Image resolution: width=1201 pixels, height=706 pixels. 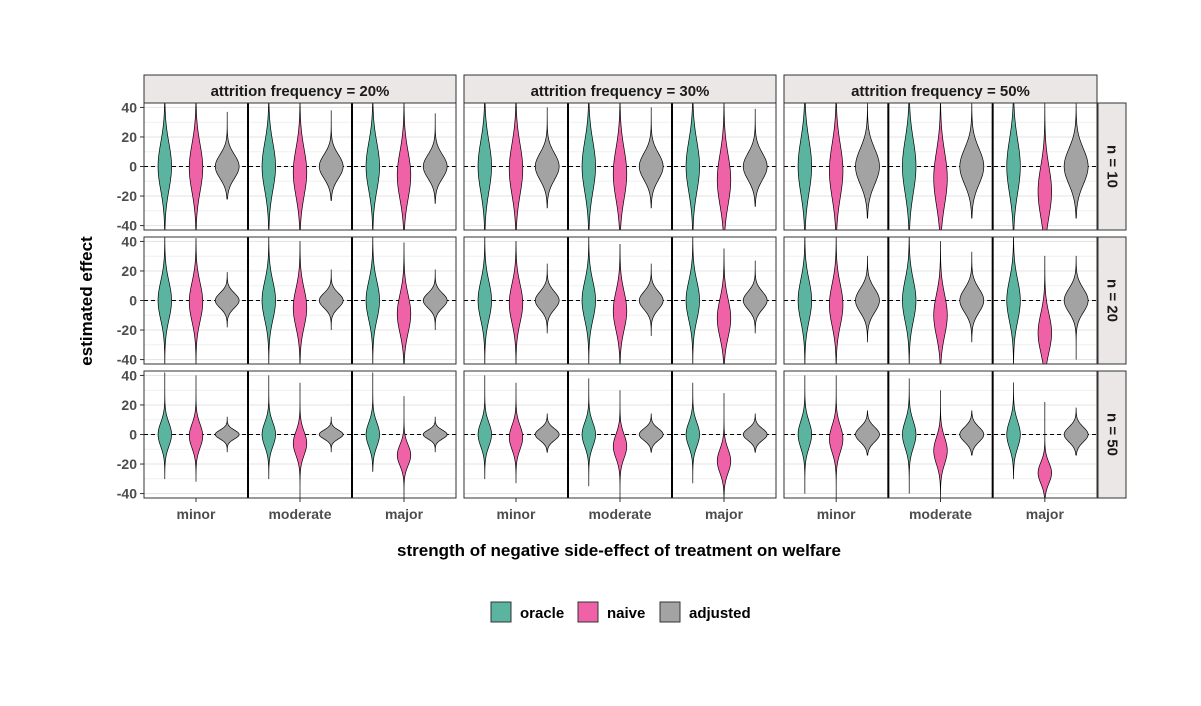 I want to click on col-strip-label: attrition frequency = 50%, so click(x=940, y=91).